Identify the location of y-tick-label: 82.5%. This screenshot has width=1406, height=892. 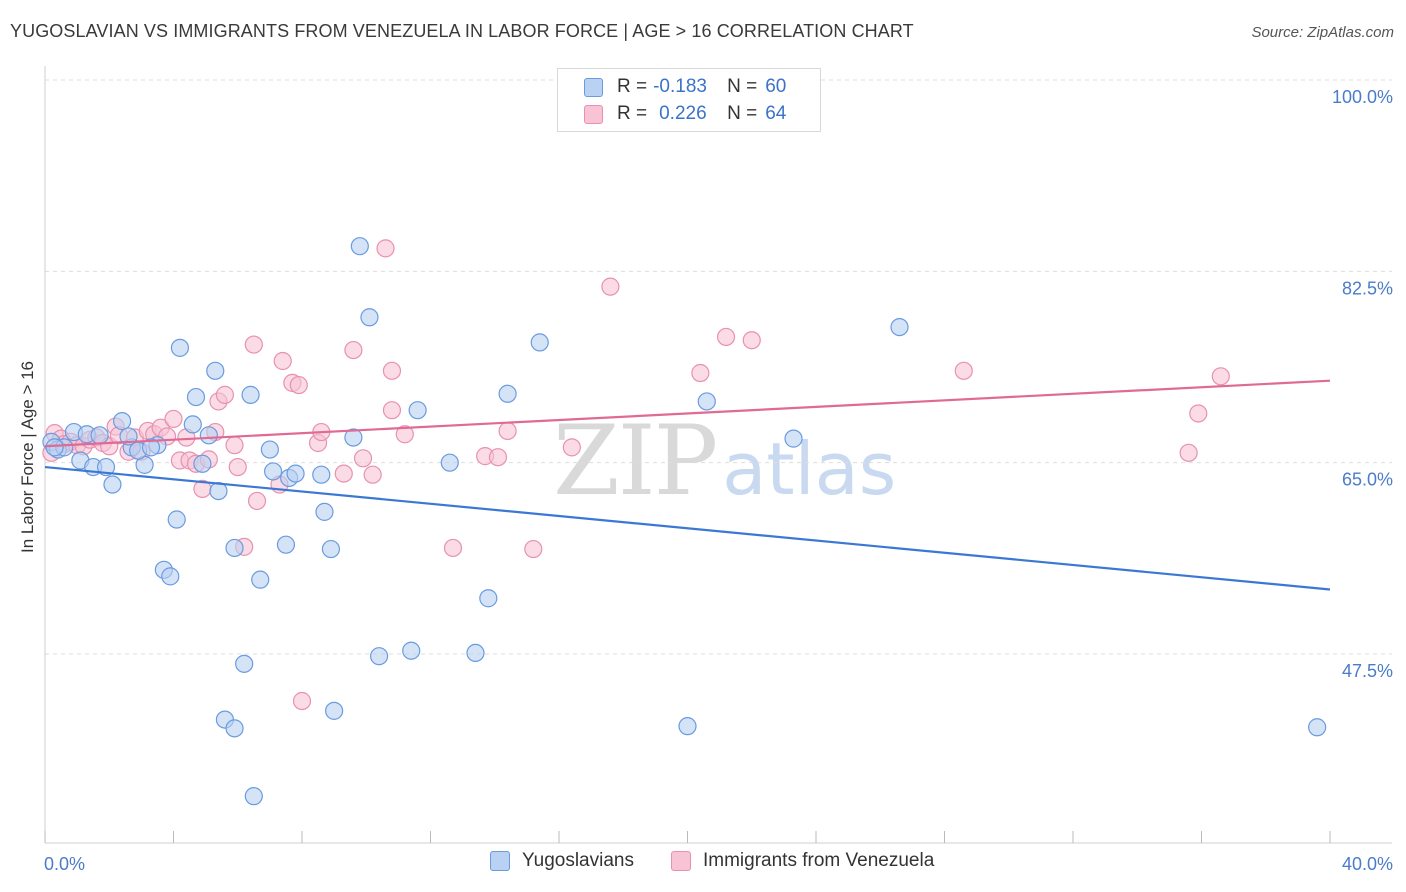
(1367, 288).